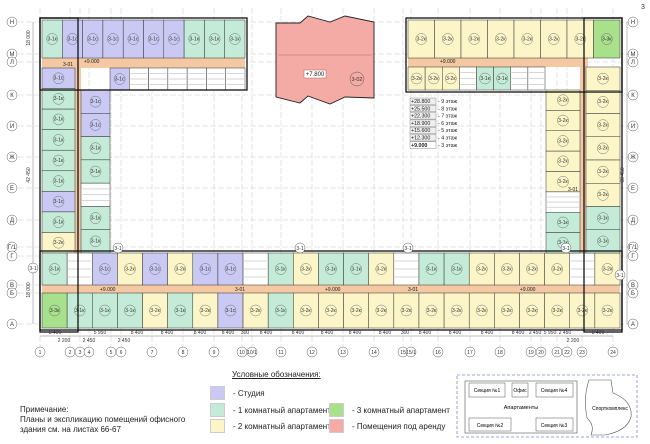 The height and width of the screenshot is (444, 650). Describe the element at coordinates (100, 333) in the screenshot. I see `dimension-label: 5 950` at that location.